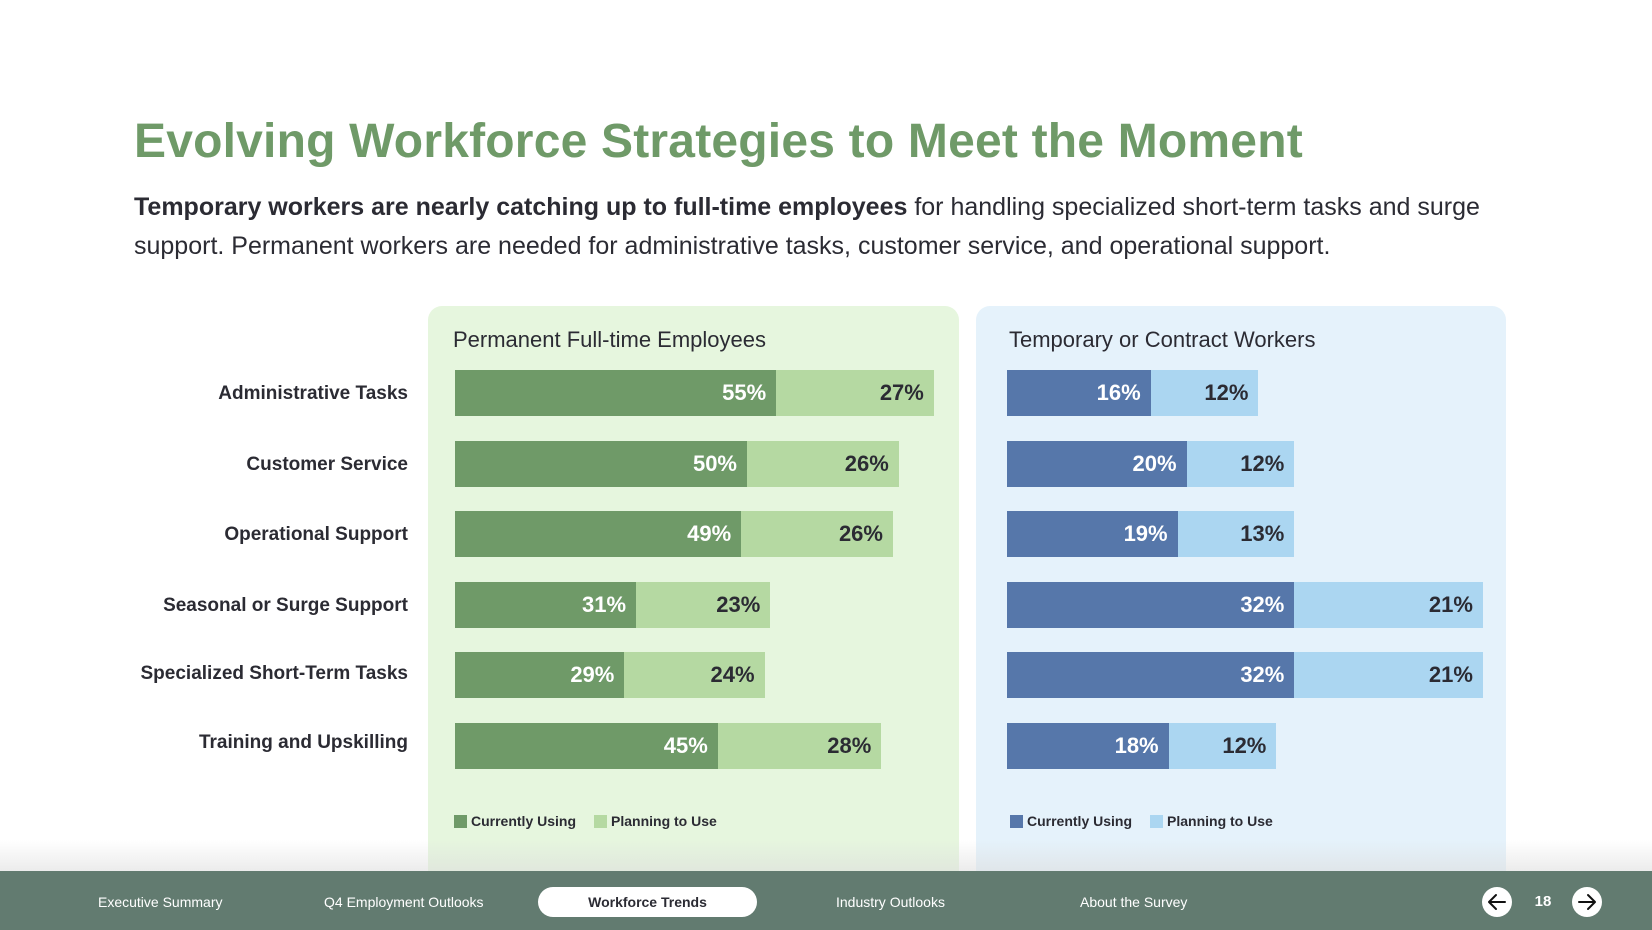  I want to click on bar-segment-planning-to-use: 13%, so click(1236, 534).